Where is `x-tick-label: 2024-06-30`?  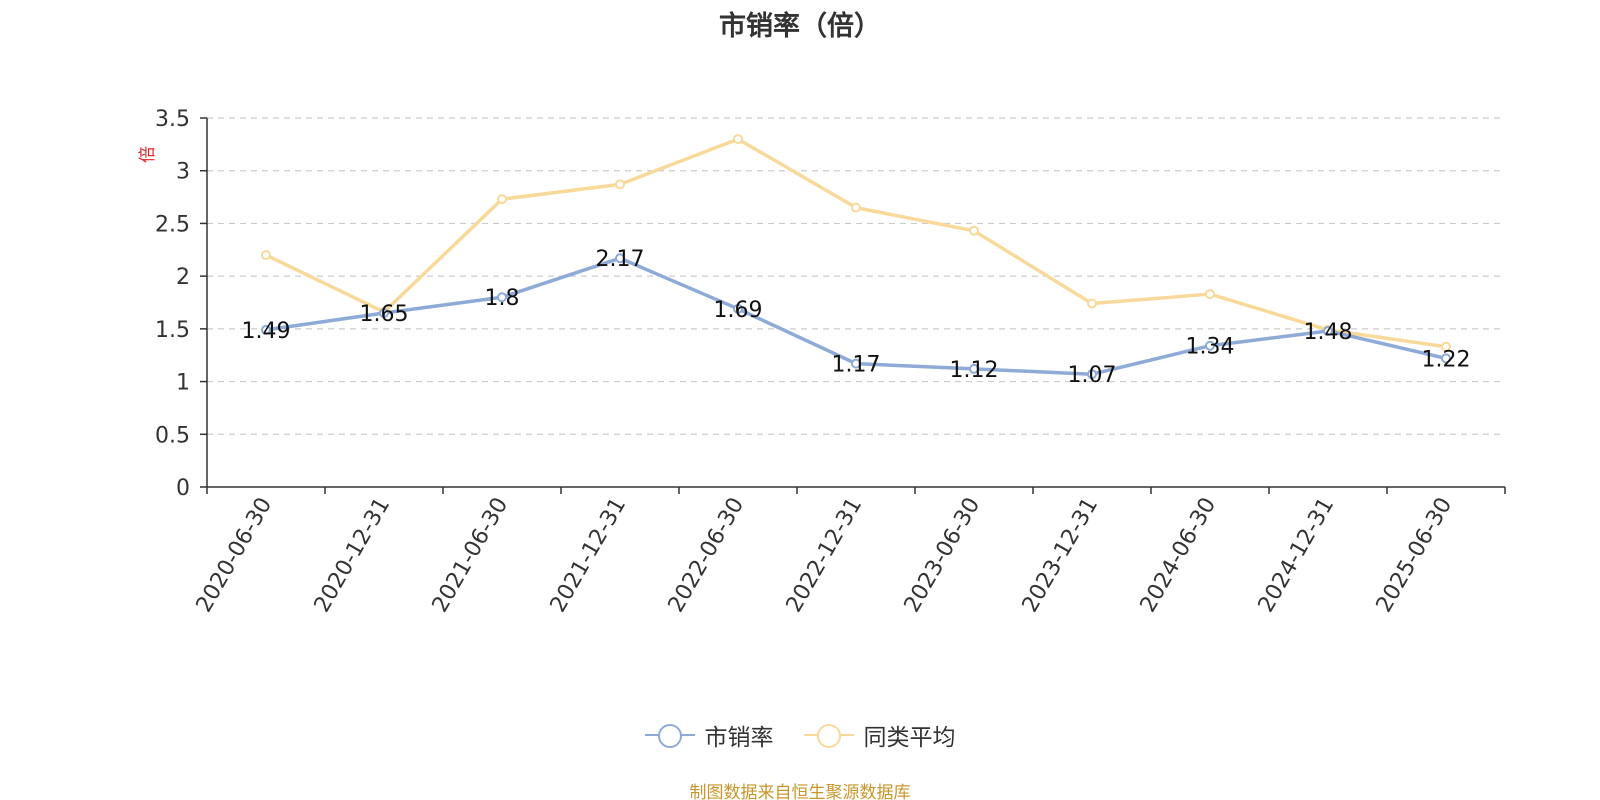
x-tick-label: 2024-06-30 is located at coordinates (1179, 555).